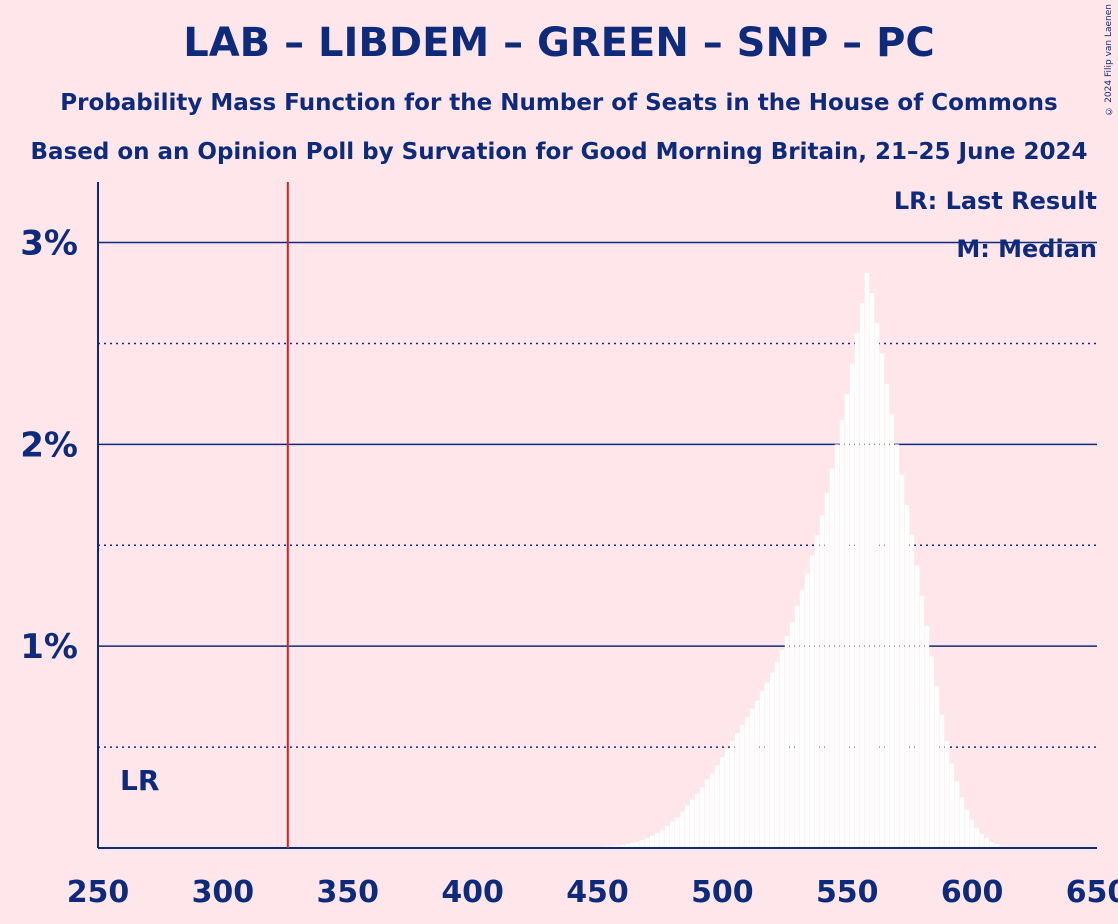  Describe the element at coordinates (49, 244) in the screenshot. I see `y-tick-label: 3%` at that location.